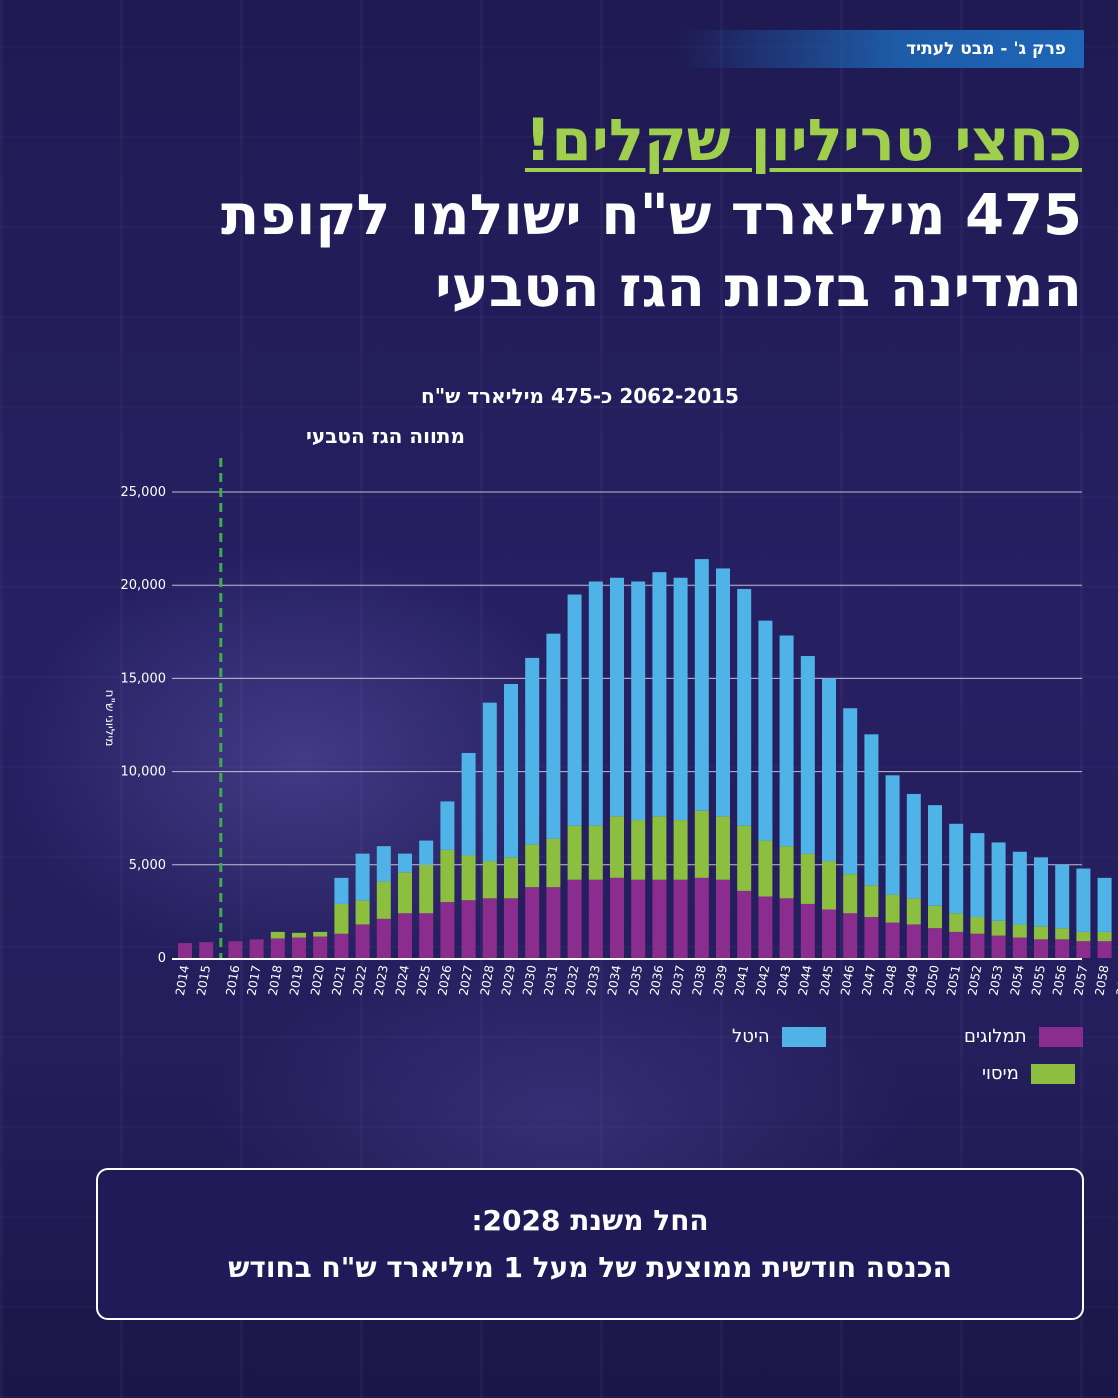  What do you see at coordinates (508, 980) in the screenshot?
I see `x-tick-label: 2029` at bounding box center [508, 980].